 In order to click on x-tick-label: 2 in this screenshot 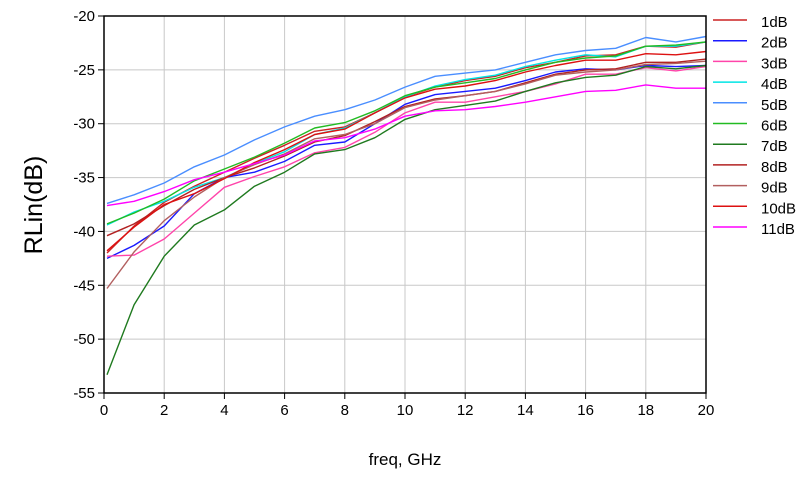, I will do `click(164, 410)`.